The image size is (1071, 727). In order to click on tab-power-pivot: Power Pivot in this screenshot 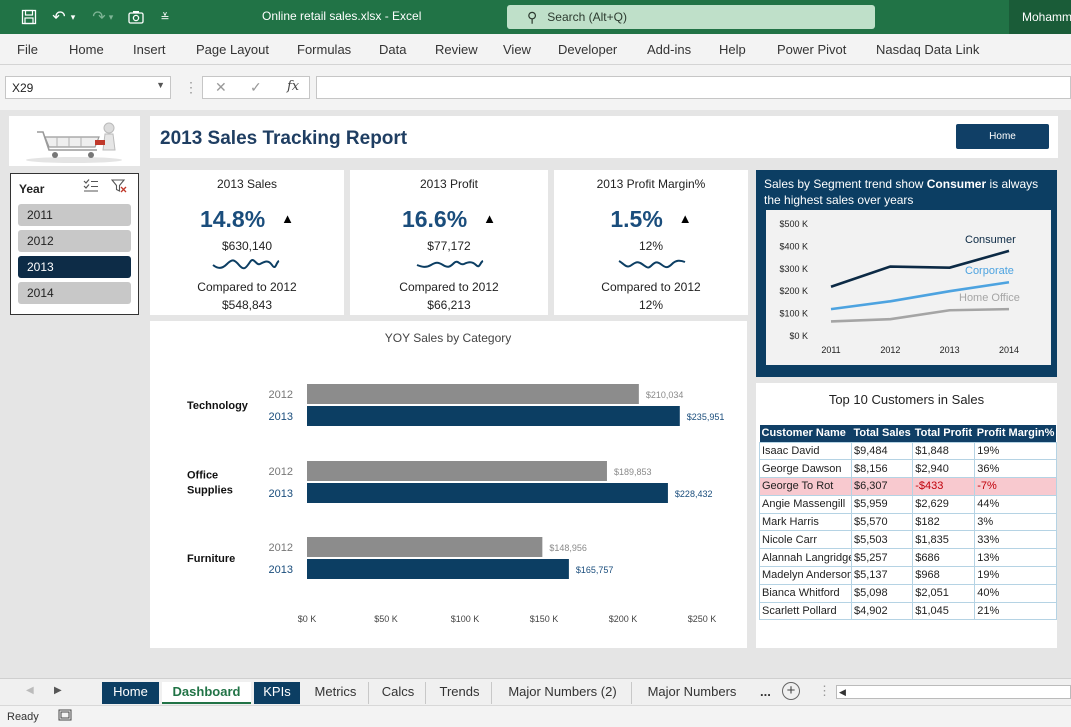, I will do `click(812, 49)`.